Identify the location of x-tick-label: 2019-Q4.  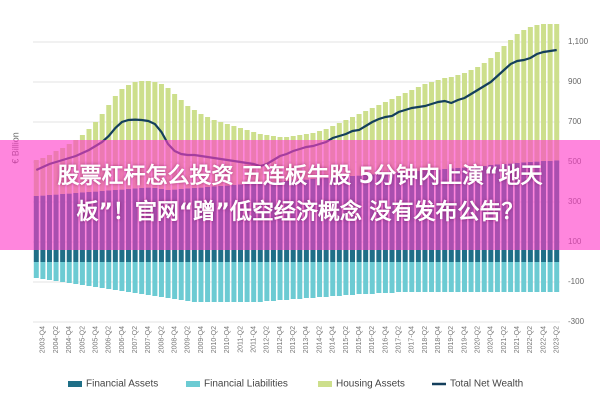
(464, 339).